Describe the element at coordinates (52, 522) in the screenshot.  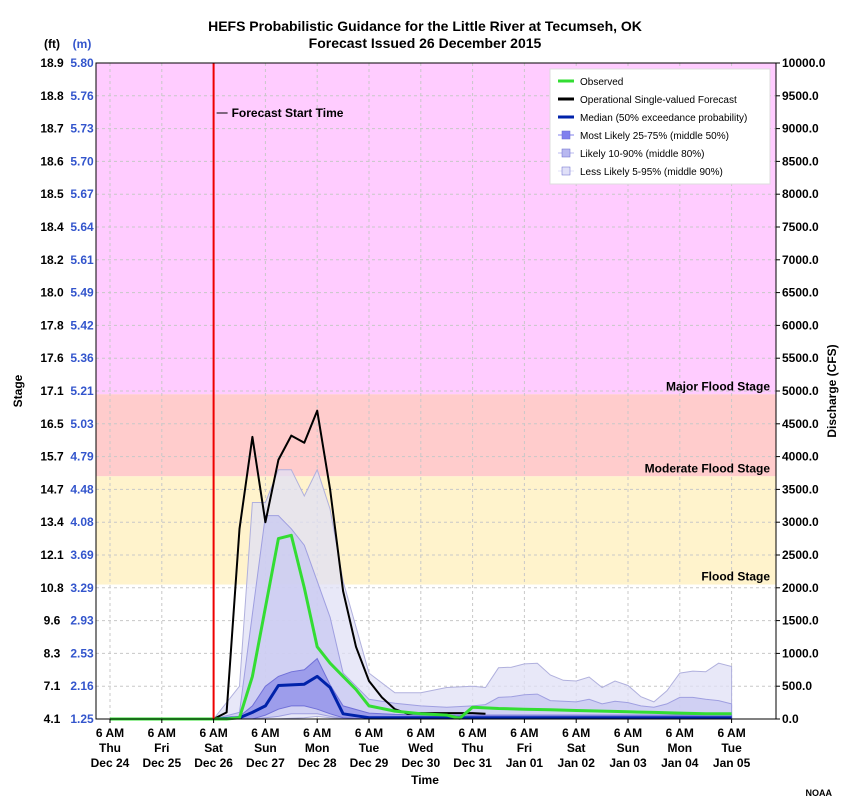
I see `left-tick-ft: 13.4` at that location.